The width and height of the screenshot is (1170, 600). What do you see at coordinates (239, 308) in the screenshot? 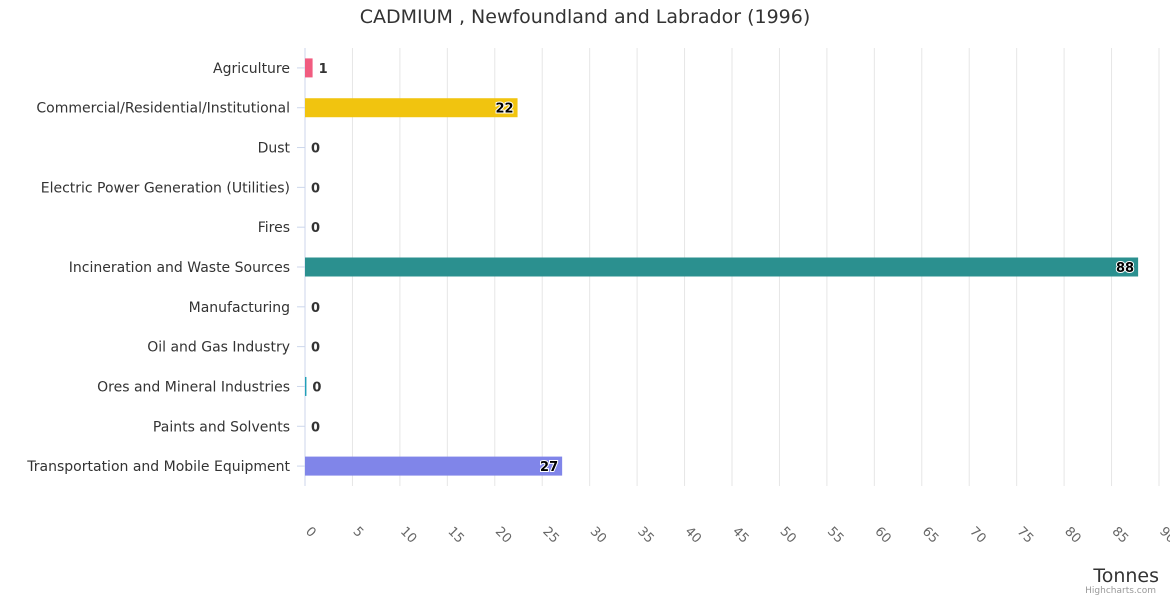
I see `category-label: Manufacturing` at bounding box center [239, 308].